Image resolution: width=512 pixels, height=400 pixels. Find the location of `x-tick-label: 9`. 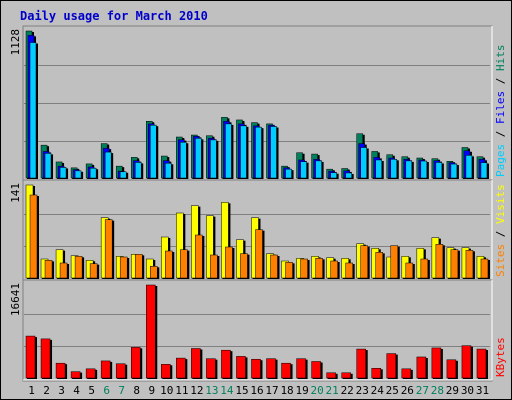

x-tick-label: 9 is located at coordinates (151, 390).